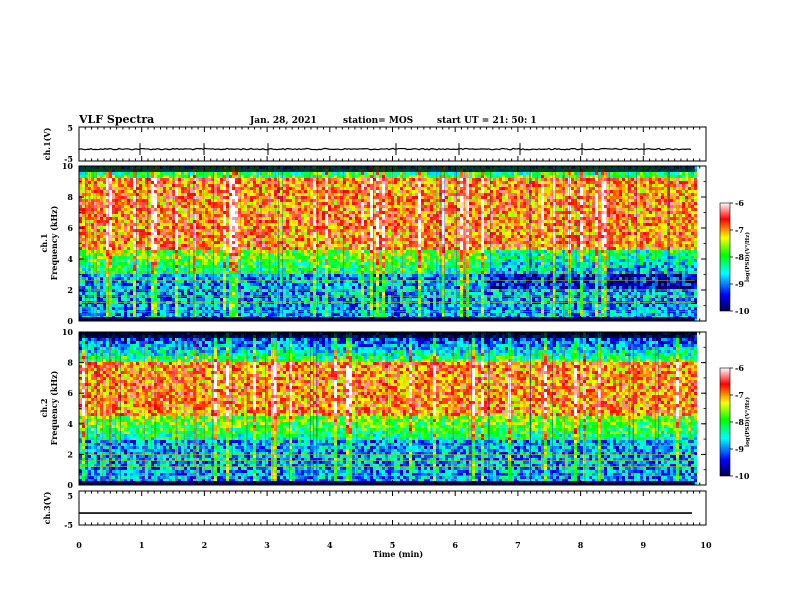 This screenshot has width=792, height=612. Describe the element at coordinates (68, 159) in the screenshot. I see `ch1-ytick-bottom: -5` at that location.